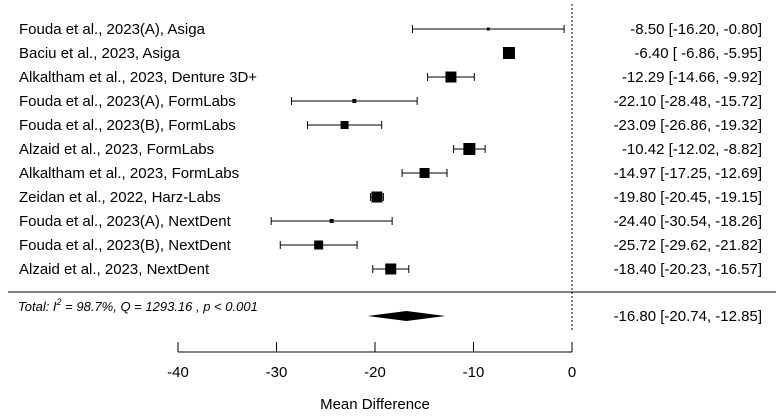 This screenshot has height=418, width=776. What do you see at coordinates (100, 53) in the screenshot?
I see `study-label: Baciu et al., 2023, Asiga` at bounding box center [100, 53].